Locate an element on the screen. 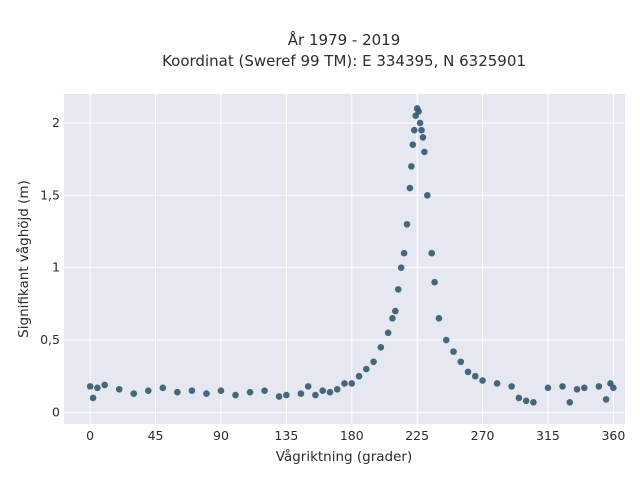  x-tick-label: 90 is located at coordinates (221, 435).